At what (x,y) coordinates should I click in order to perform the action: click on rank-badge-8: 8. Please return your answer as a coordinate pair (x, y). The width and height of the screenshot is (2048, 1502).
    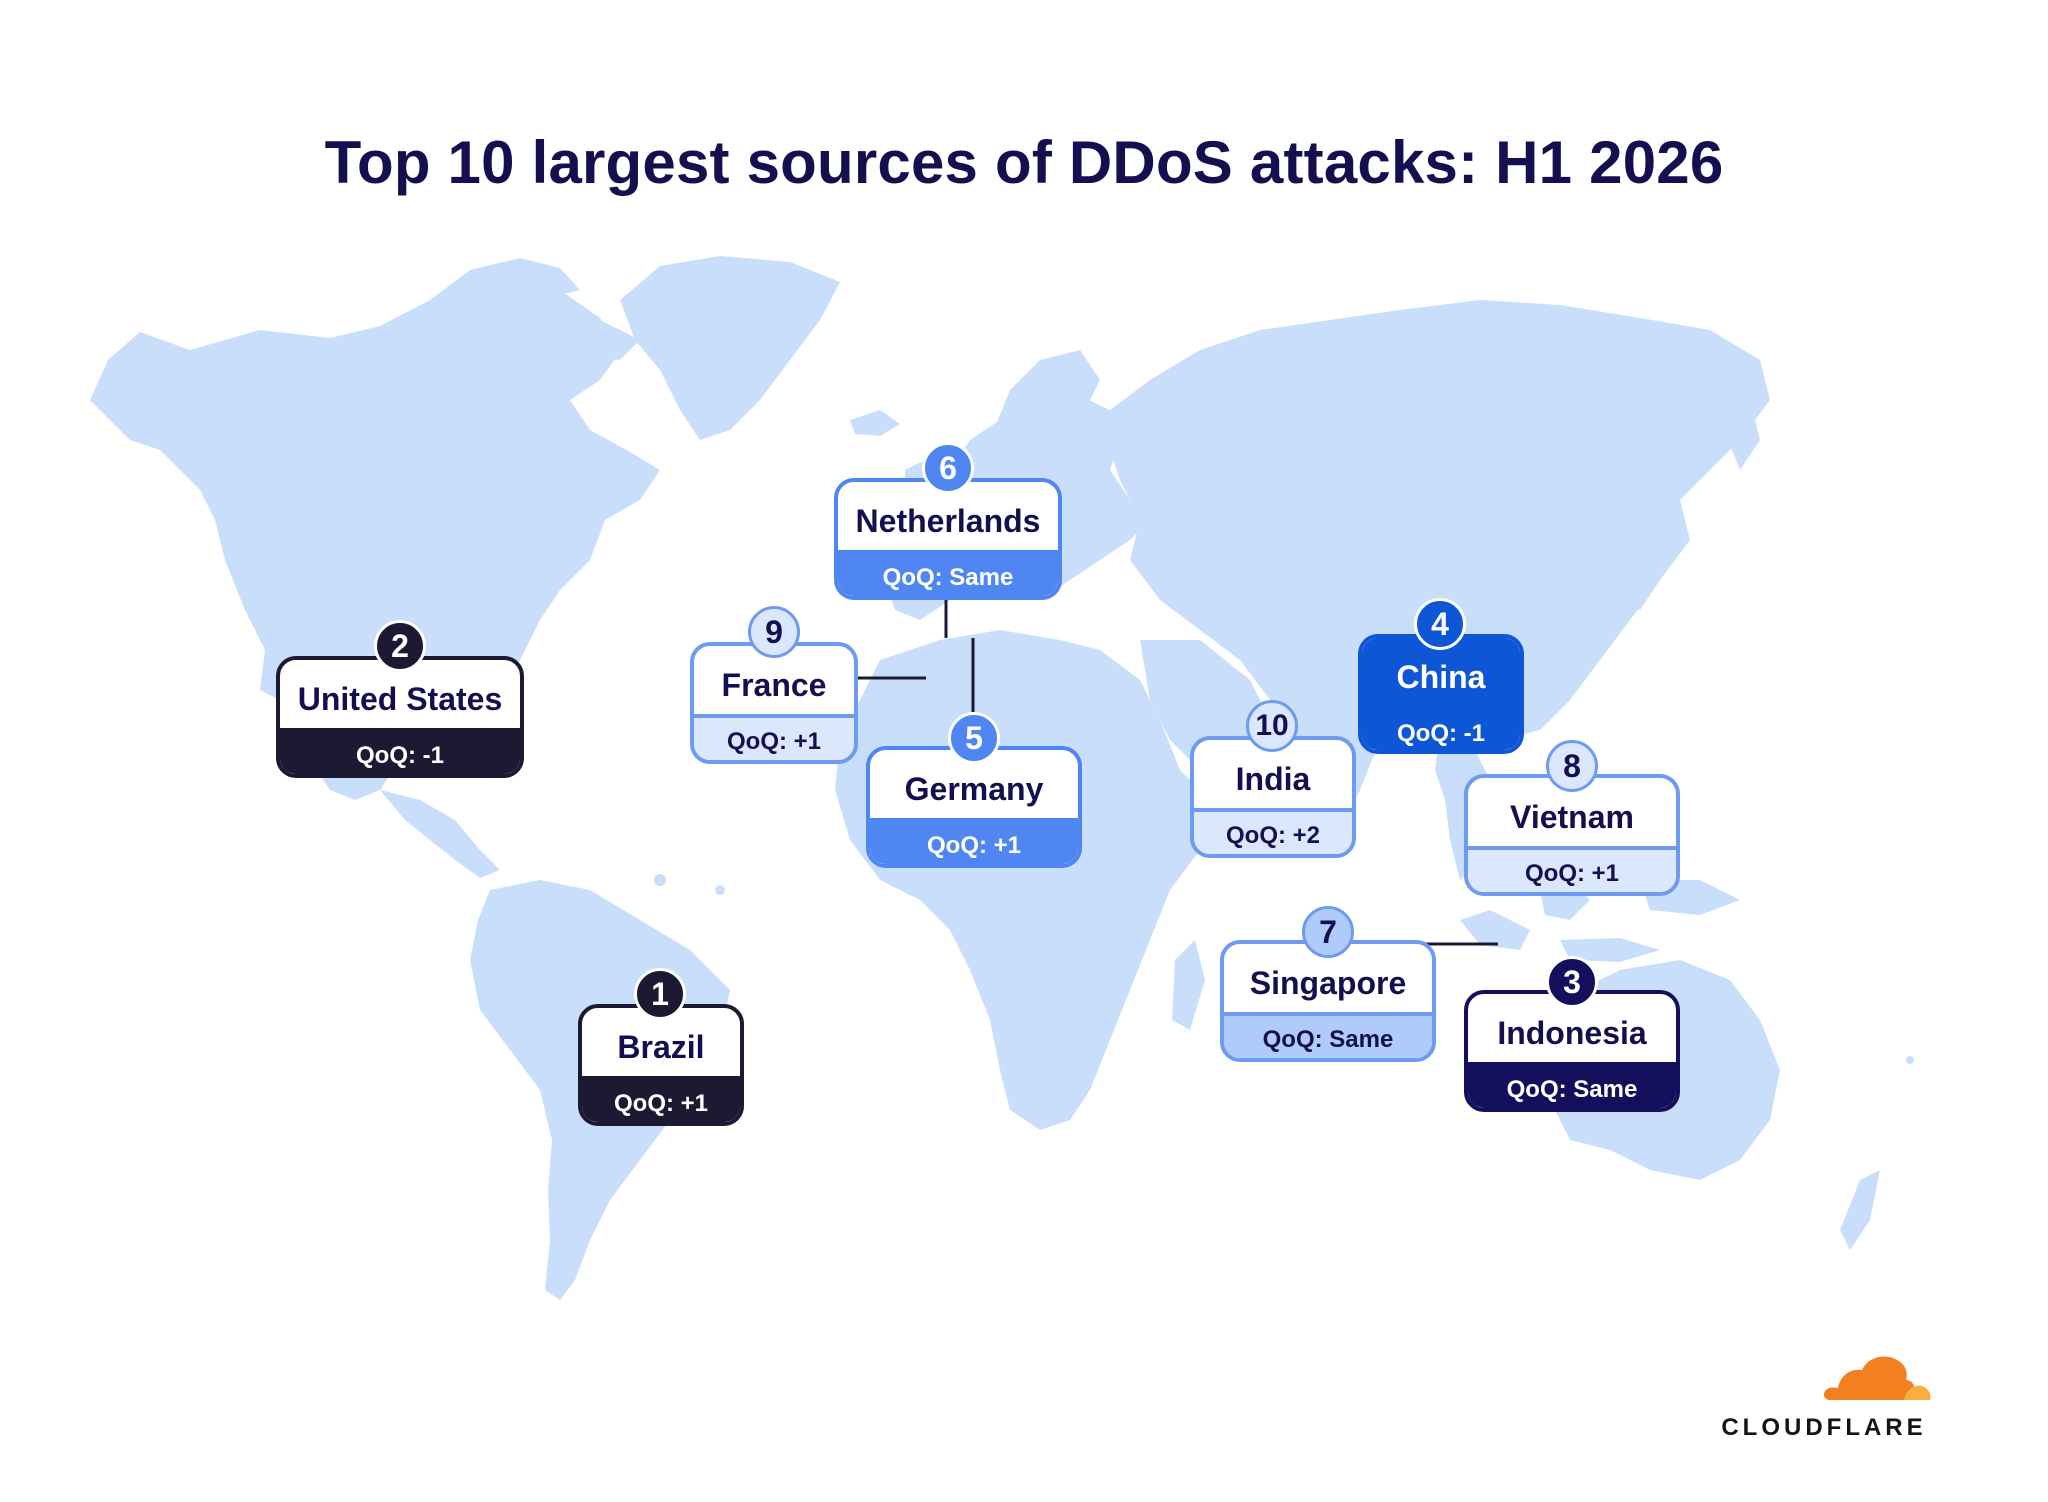
    Looking at the image, I should click on (1572, 766).